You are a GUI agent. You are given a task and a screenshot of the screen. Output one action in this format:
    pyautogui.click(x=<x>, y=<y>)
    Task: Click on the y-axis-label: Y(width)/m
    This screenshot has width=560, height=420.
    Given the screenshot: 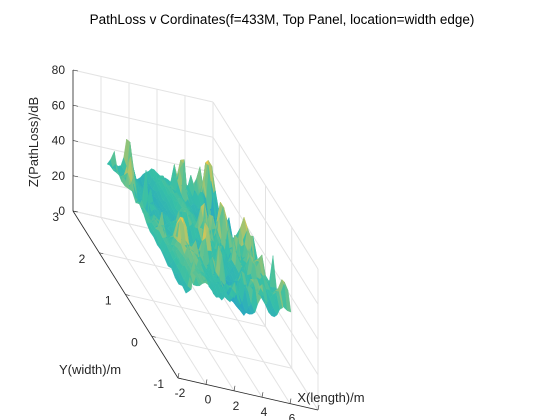 What is the action you would take?
    pyautogui.click(x=90, y=369)
    